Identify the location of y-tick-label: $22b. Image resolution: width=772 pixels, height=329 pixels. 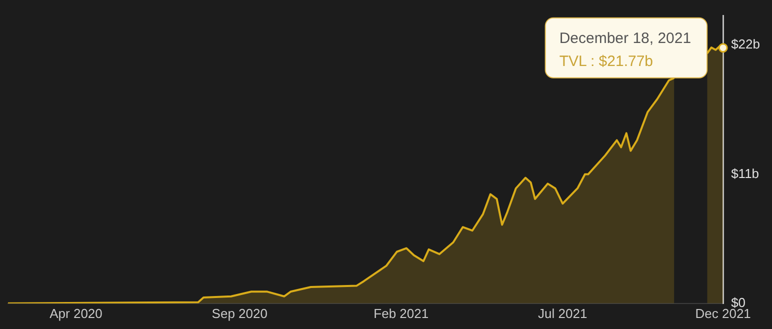
(745, 44).